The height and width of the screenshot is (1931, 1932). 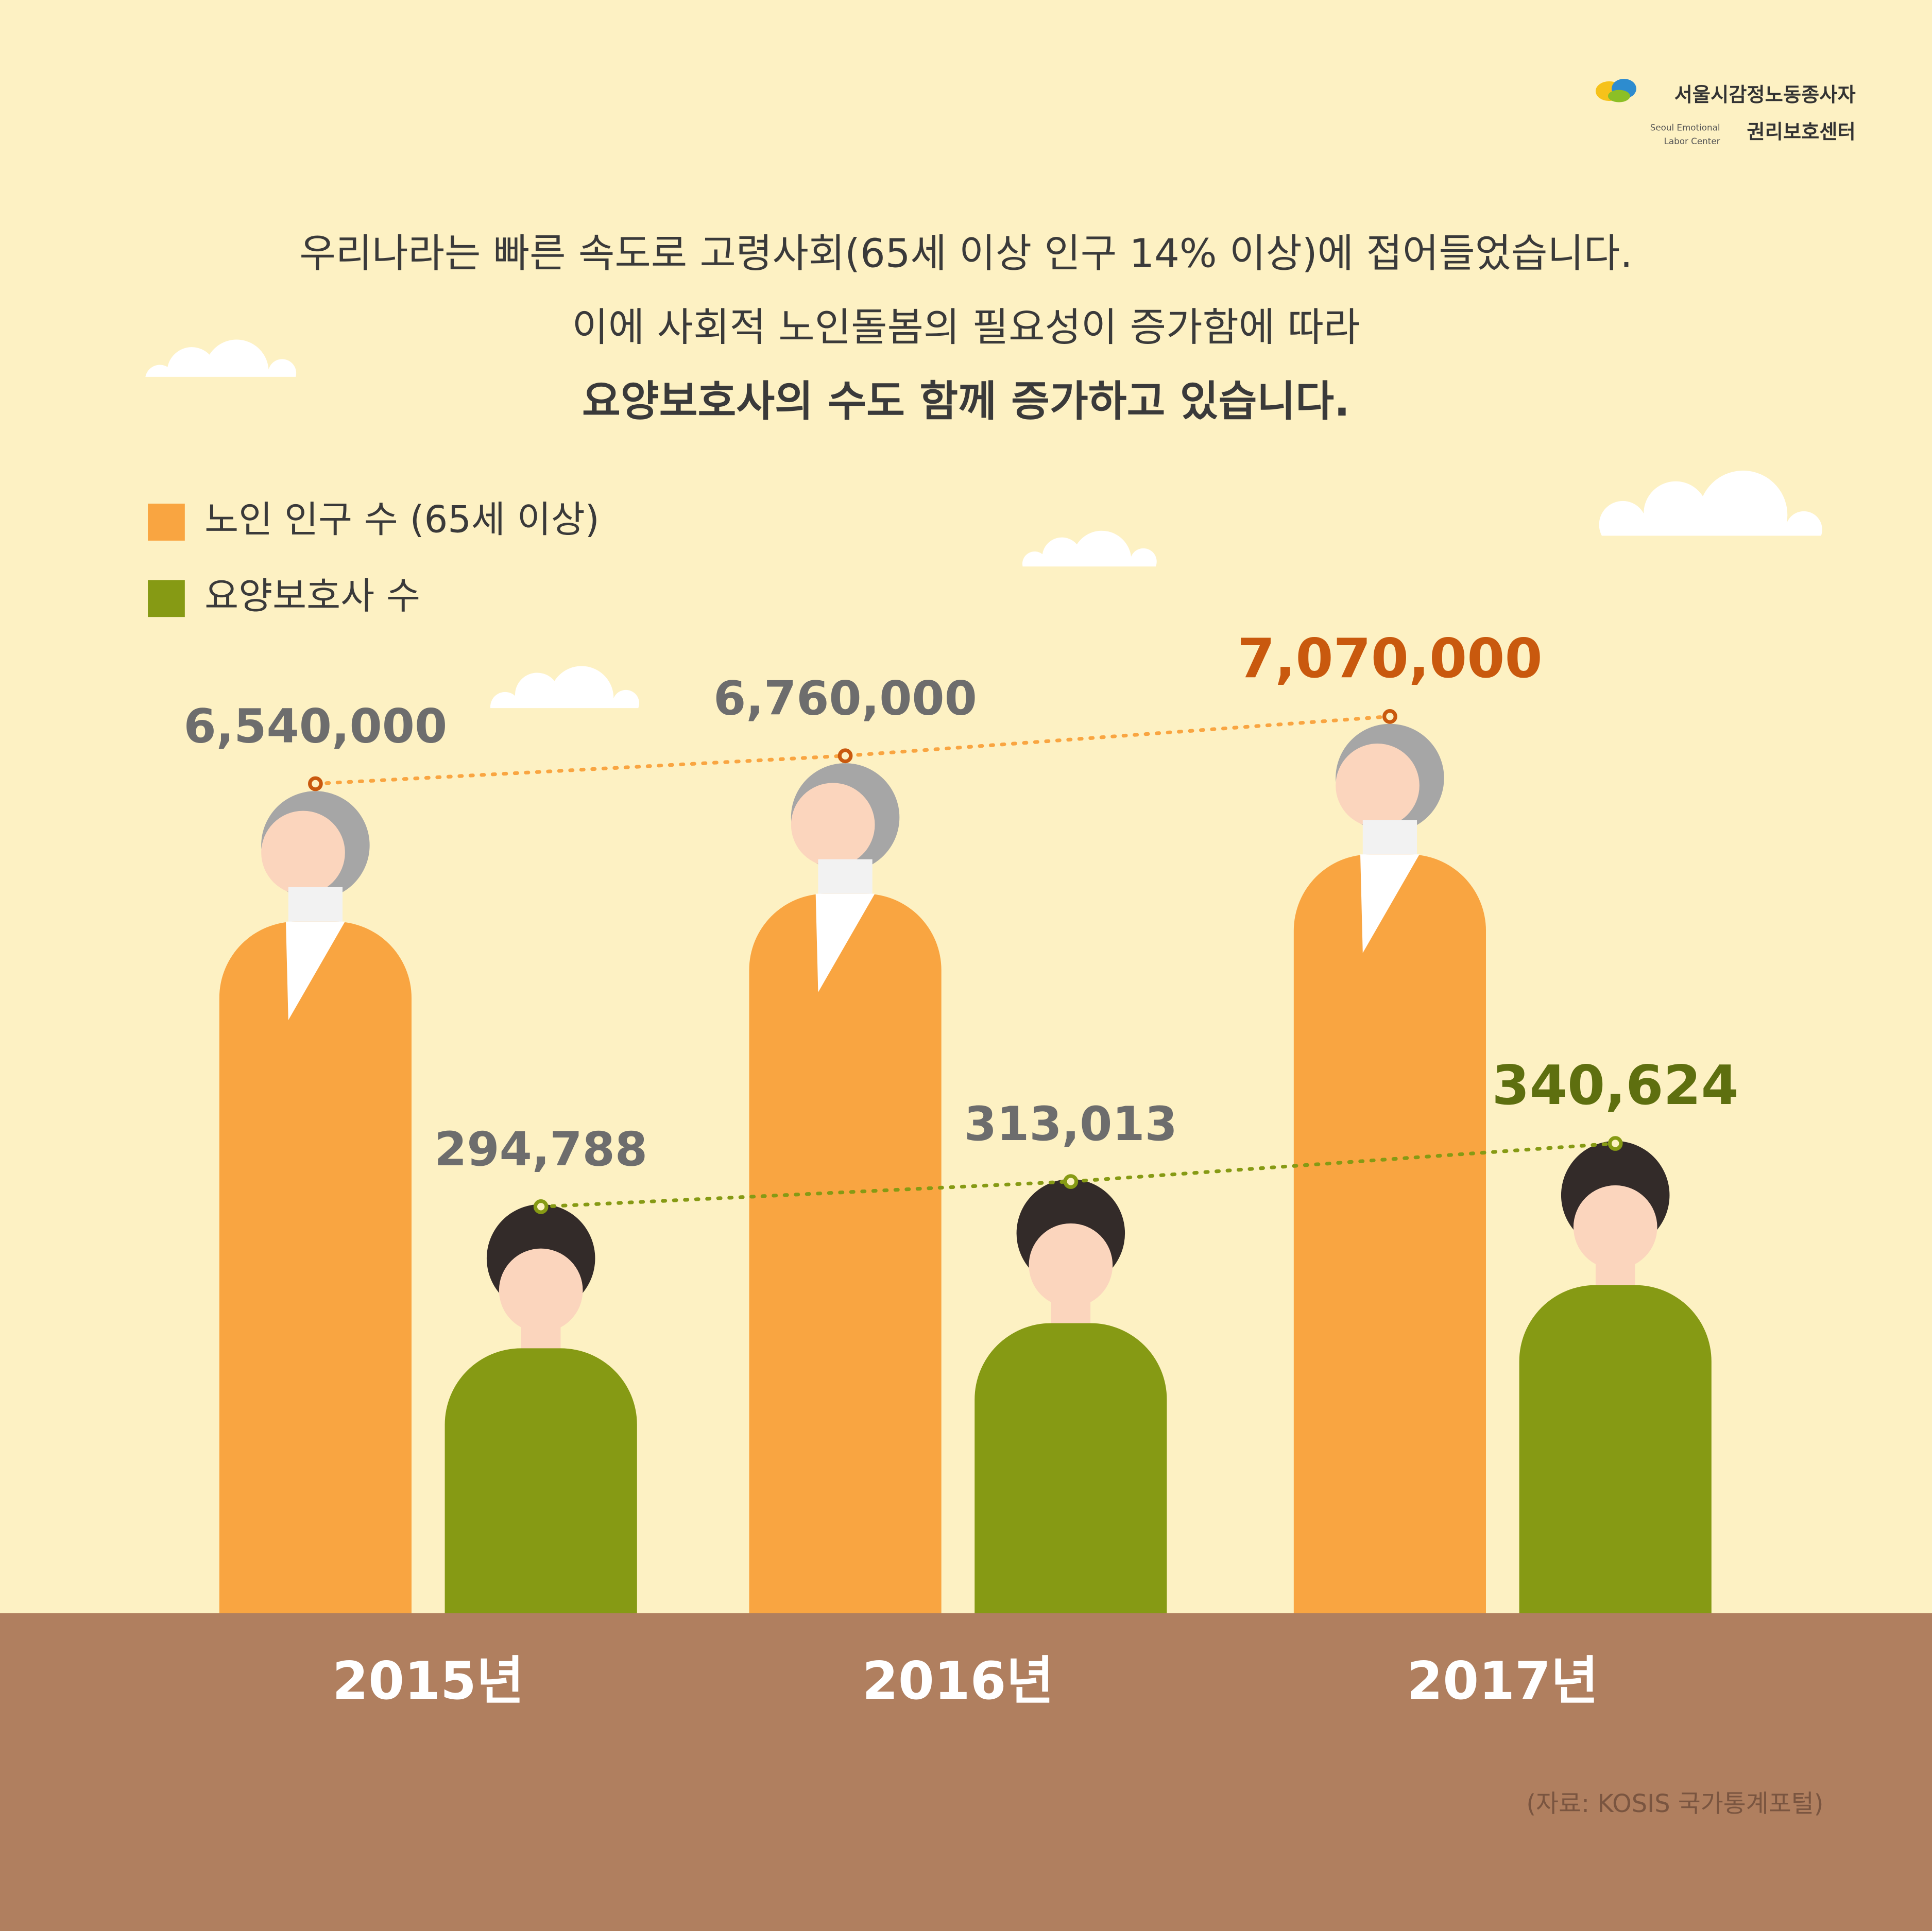 What do you see at coordinates (958, 1681) in the screenshot?
I see `x-tick-label: 2016년` at bounding box center [958, 1681].